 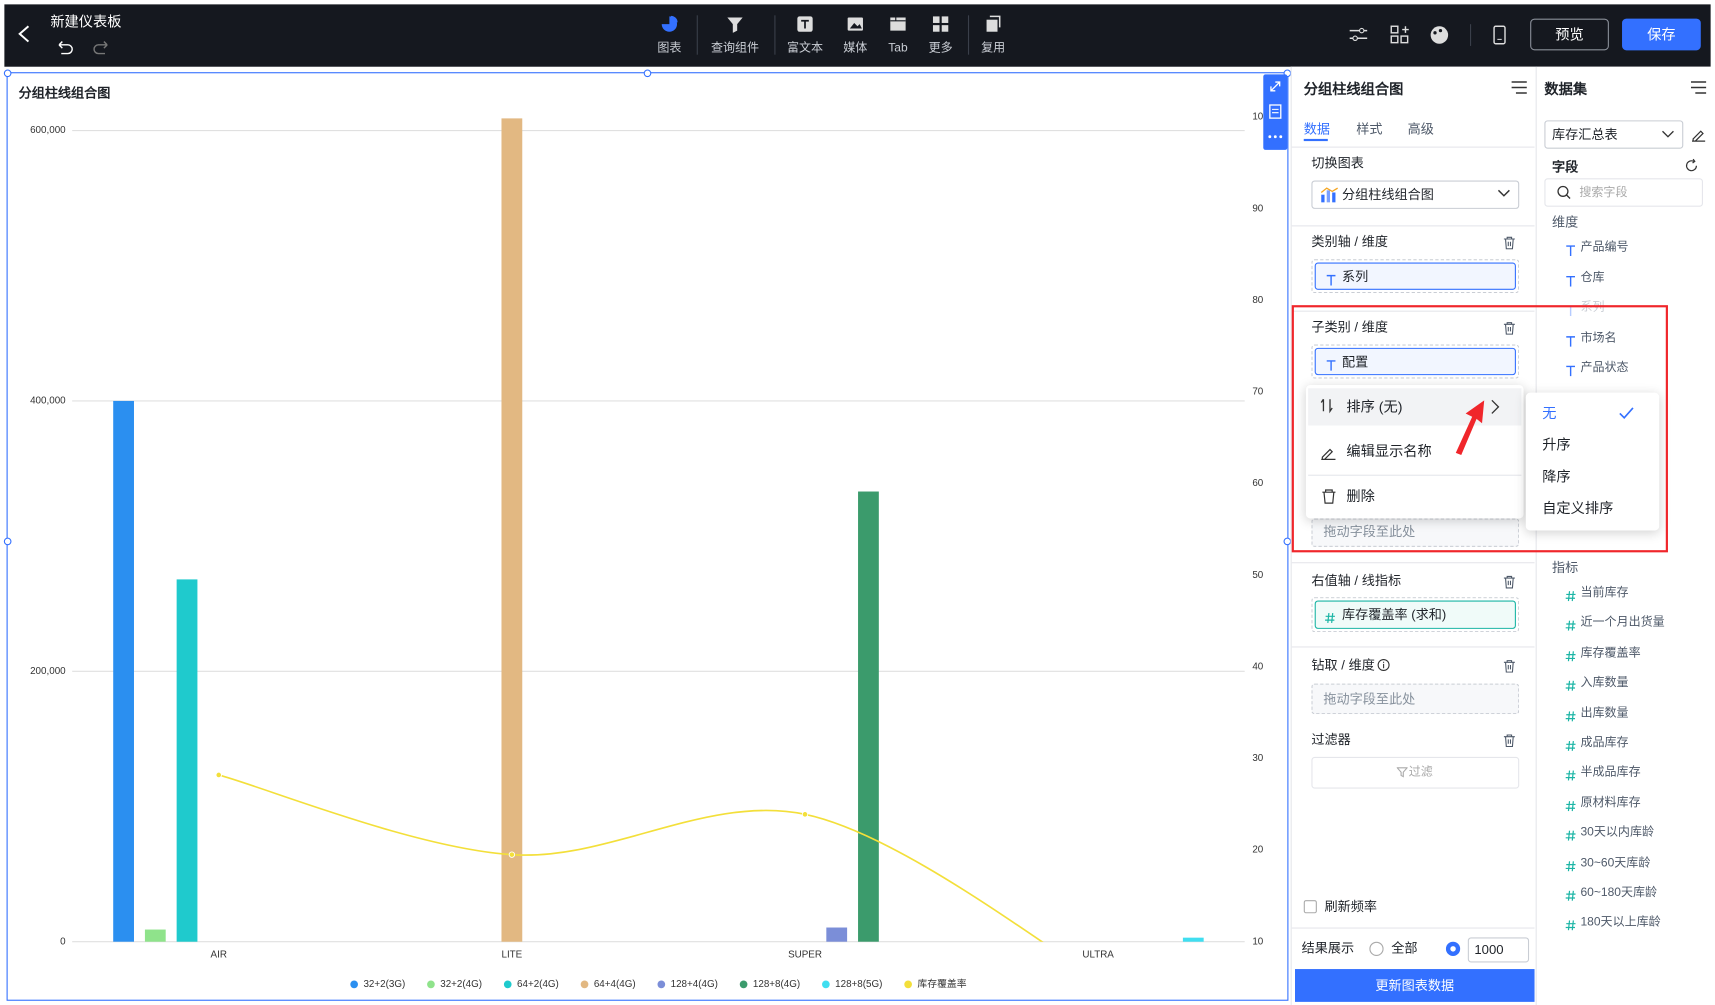 I want to click on menu-item: 删除, so click(x=1360, y=496).